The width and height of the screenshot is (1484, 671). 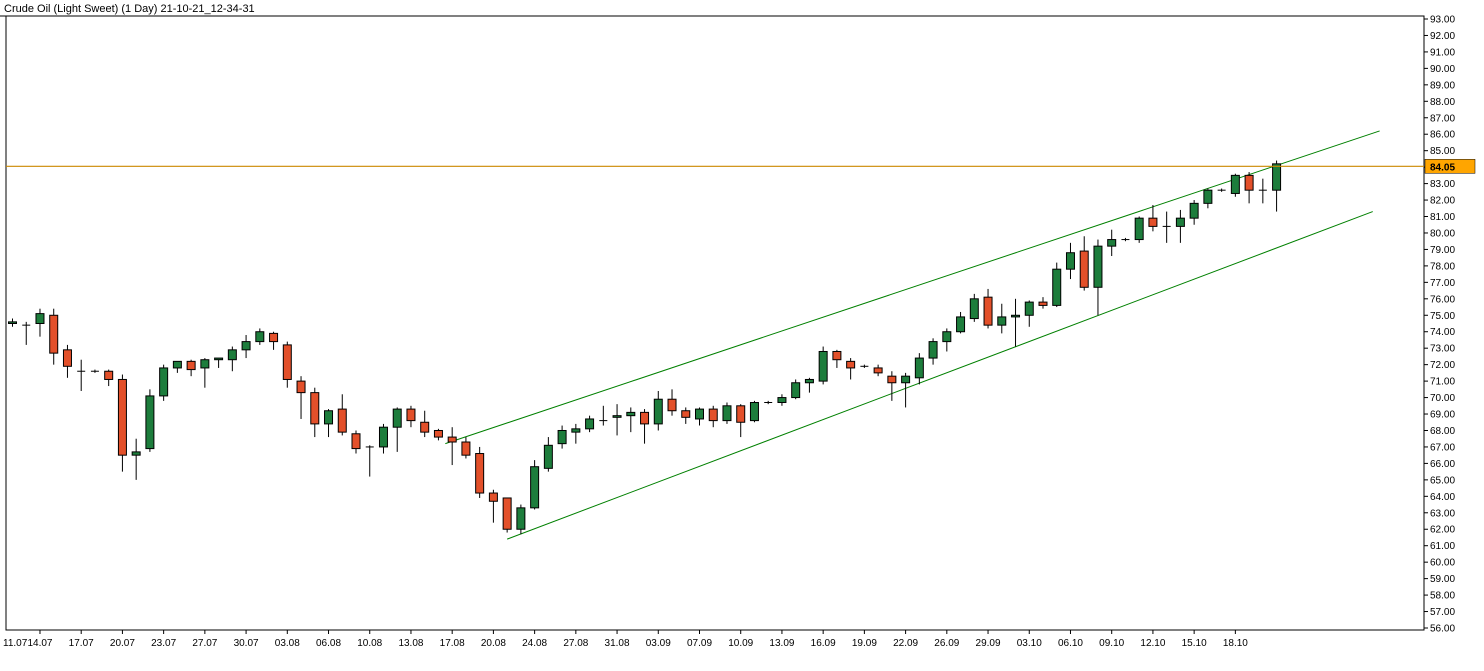 What do you see at coordinates (1442, 316) in the screenshot?
I see `y-tick-label: 75.00` at bounding box center [1442, 316].